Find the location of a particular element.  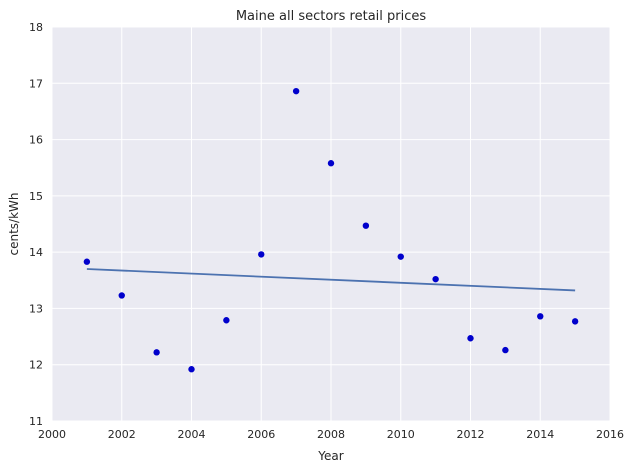

x-tick-label: 2006 is located at coordinates (261, 434).